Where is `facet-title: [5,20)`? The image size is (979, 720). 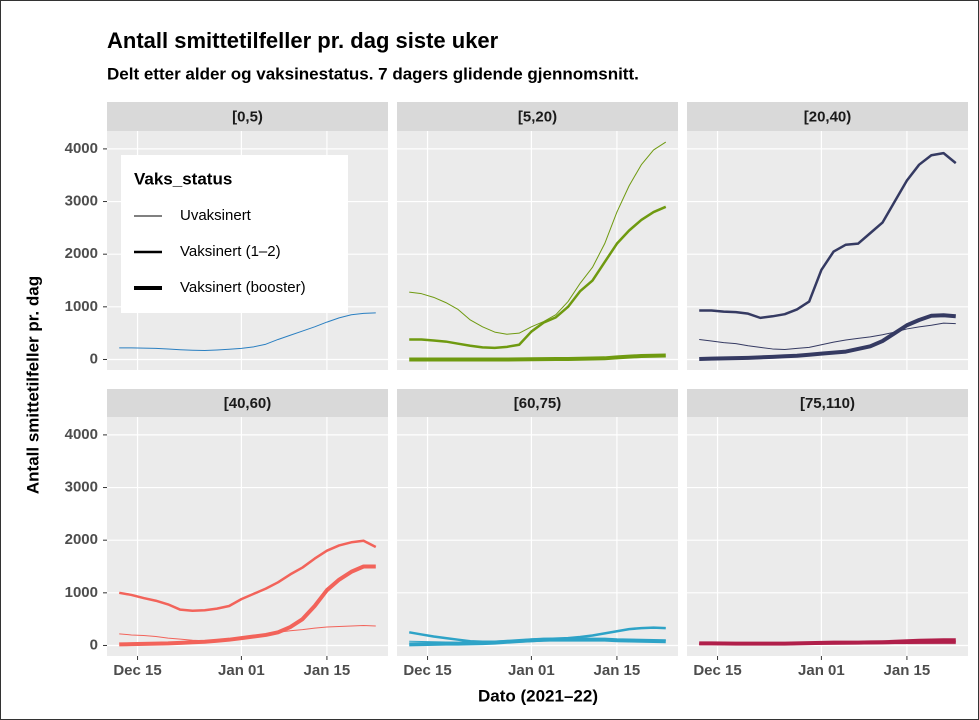
facet-title: [5,20) is located at coordinates (537, 116).